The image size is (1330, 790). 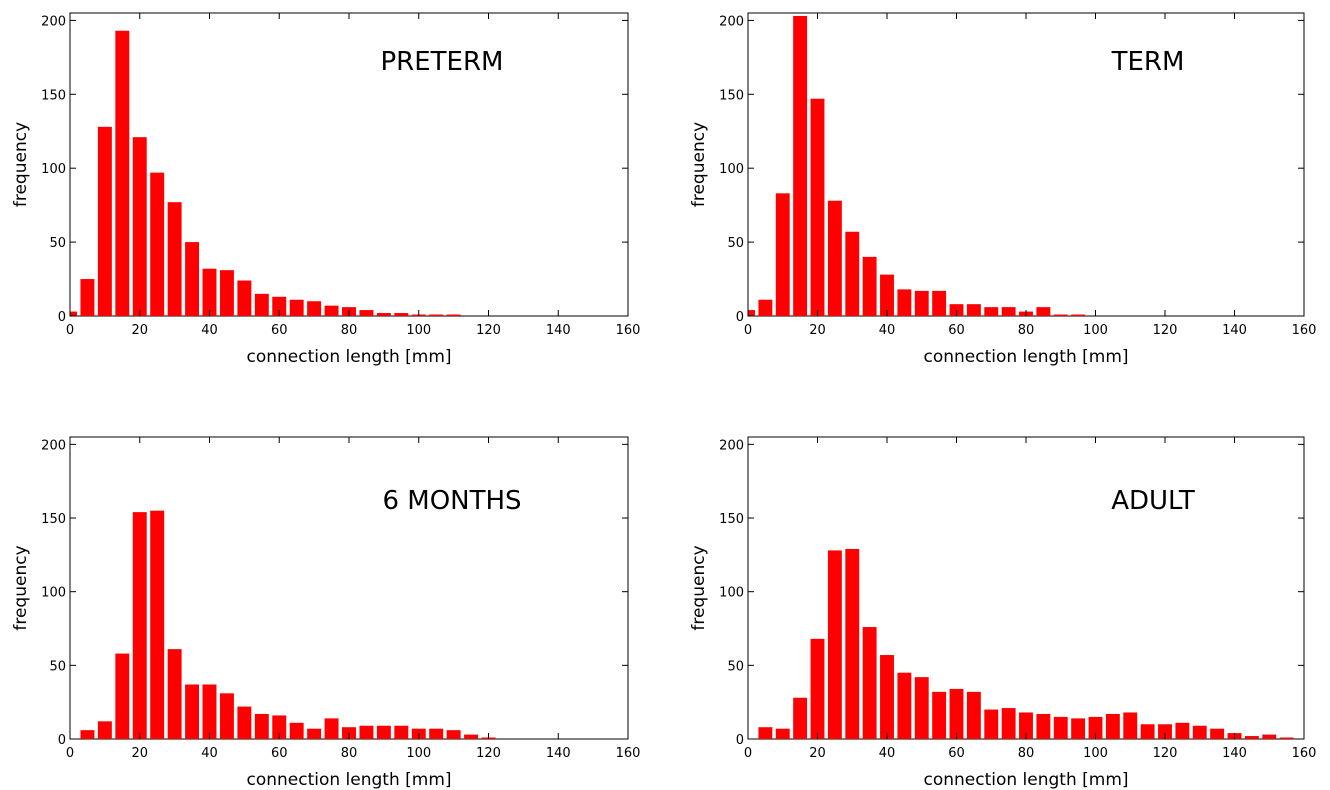 What do you see at coordinates (1148, 62) in the screenshot?
I see `panel-title: TERM` at bounding box center [1148, 62].